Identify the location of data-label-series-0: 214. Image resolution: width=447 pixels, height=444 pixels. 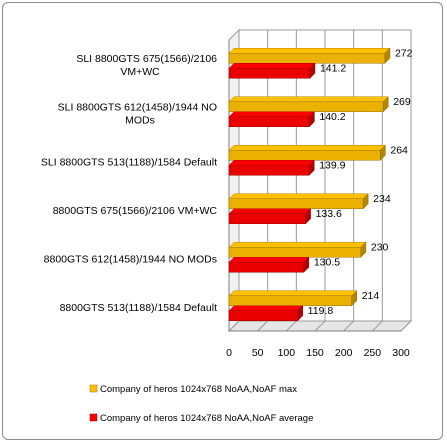
(371, 296).